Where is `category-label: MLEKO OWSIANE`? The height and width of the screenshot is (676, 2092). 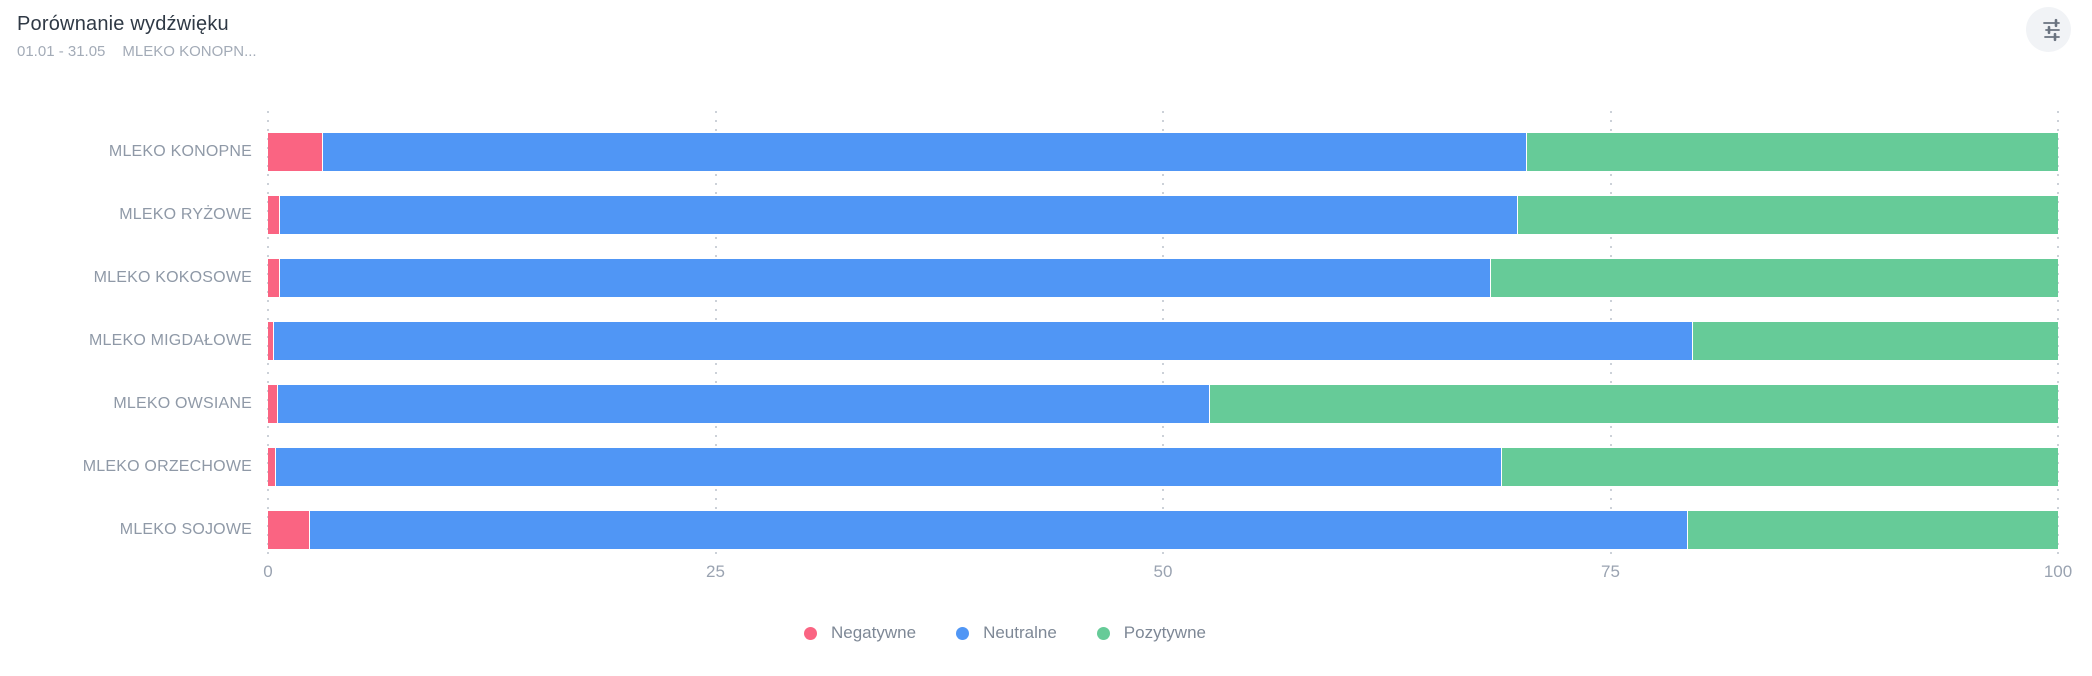
category-label: MLEKO OWSIANE is located at coordinates (182, 403).